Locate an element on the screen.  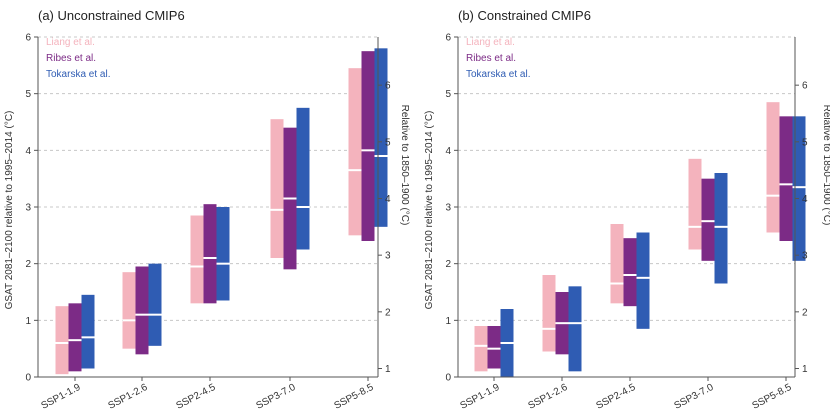
panel-title: (b) Constrained CMIP6 is located at coordinates (524, 15).